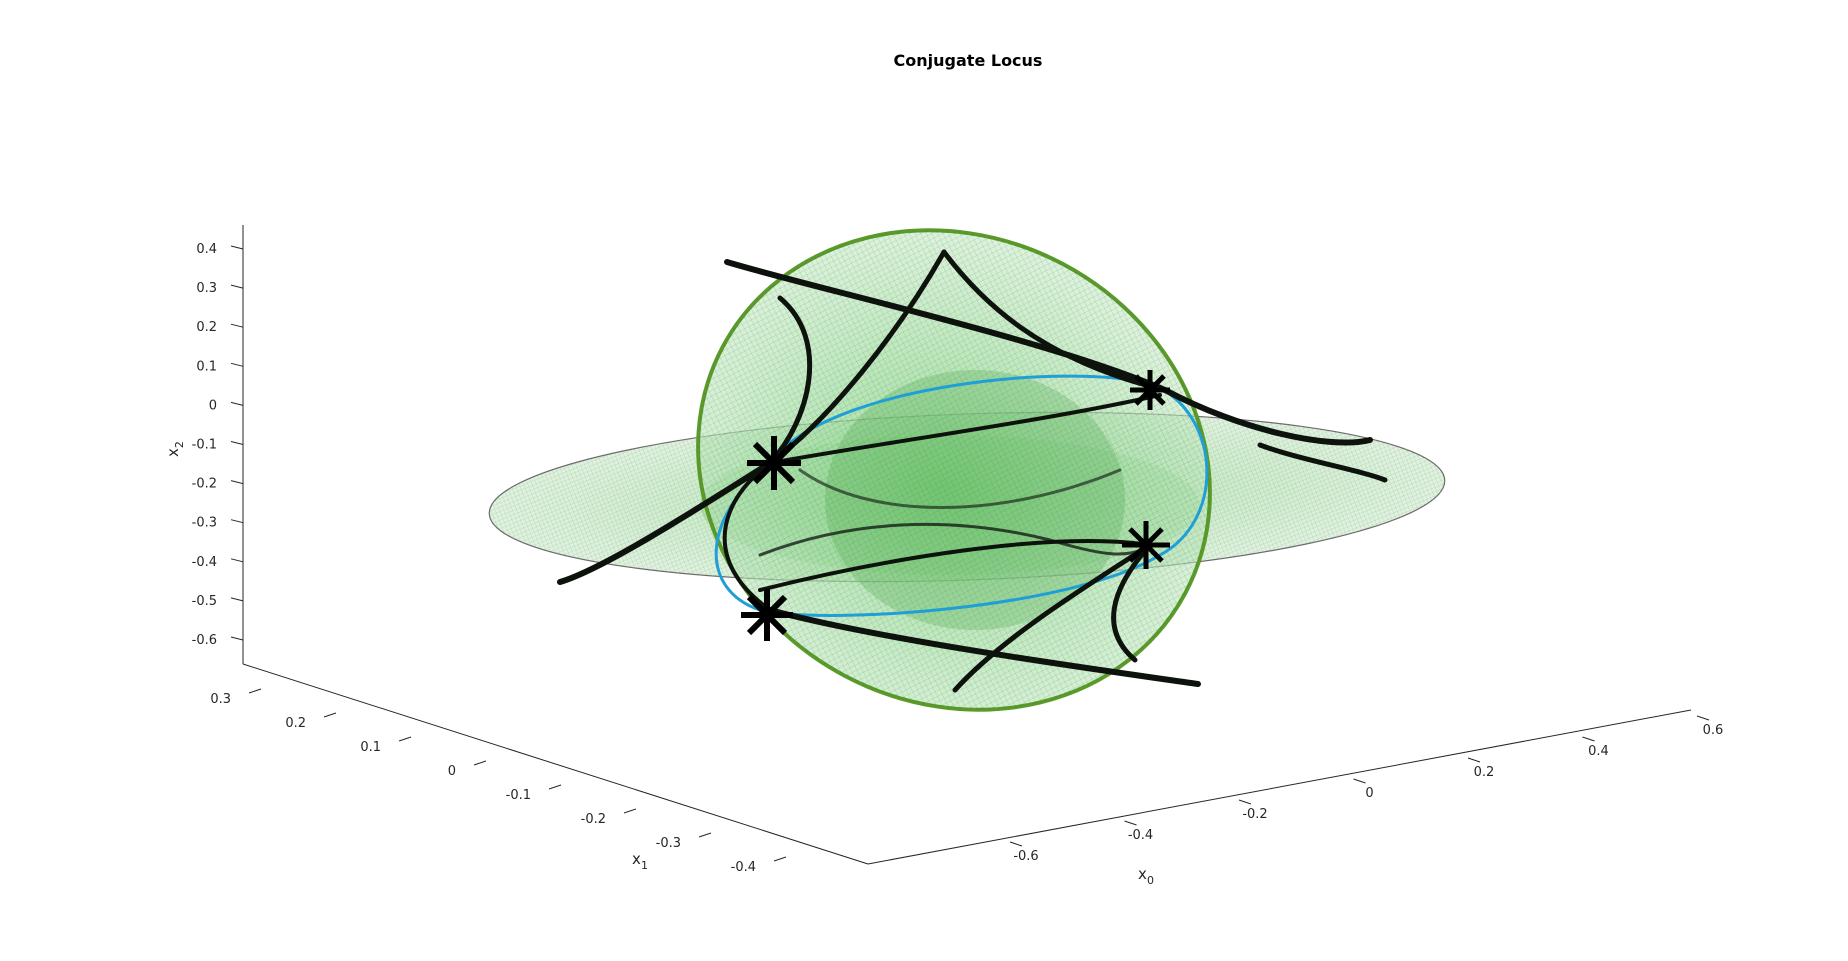 The width and height of the screenshot is (1848, 961). I want to click on x0-tick-label: 0.2, so click(1484, 772).